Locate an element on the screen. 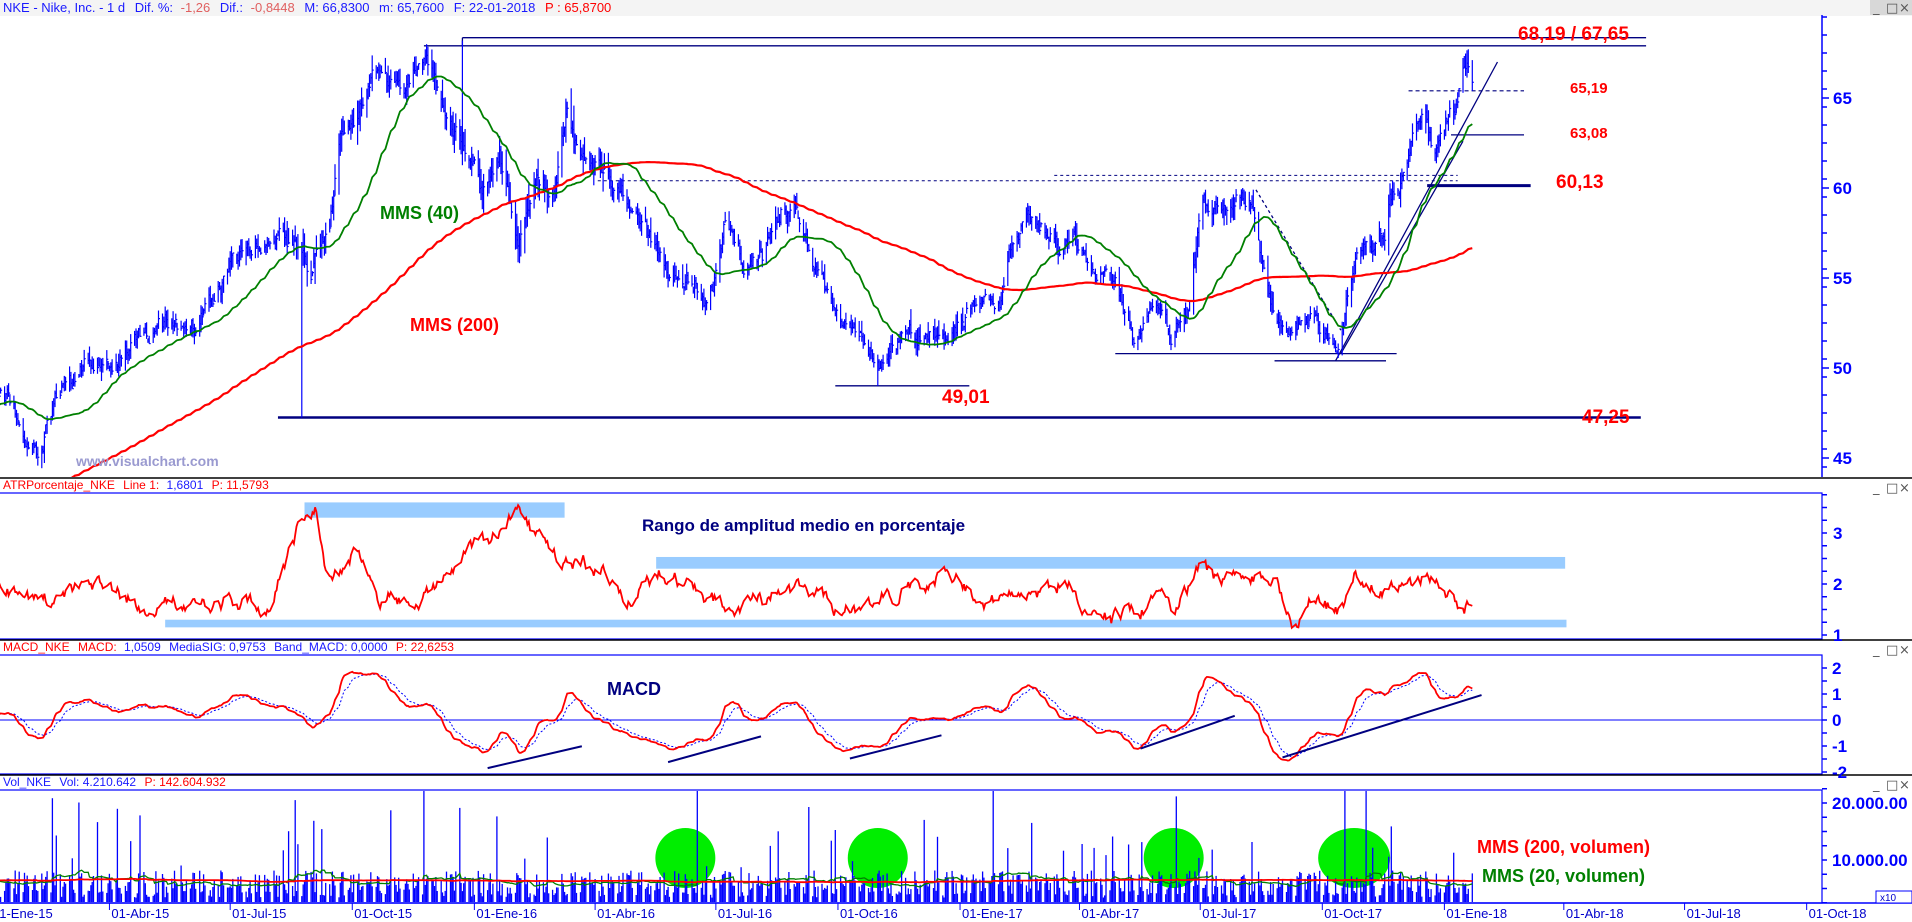  macd-signal-value: MediaSIG: 0,9753 is located at coordinates (217, 647).